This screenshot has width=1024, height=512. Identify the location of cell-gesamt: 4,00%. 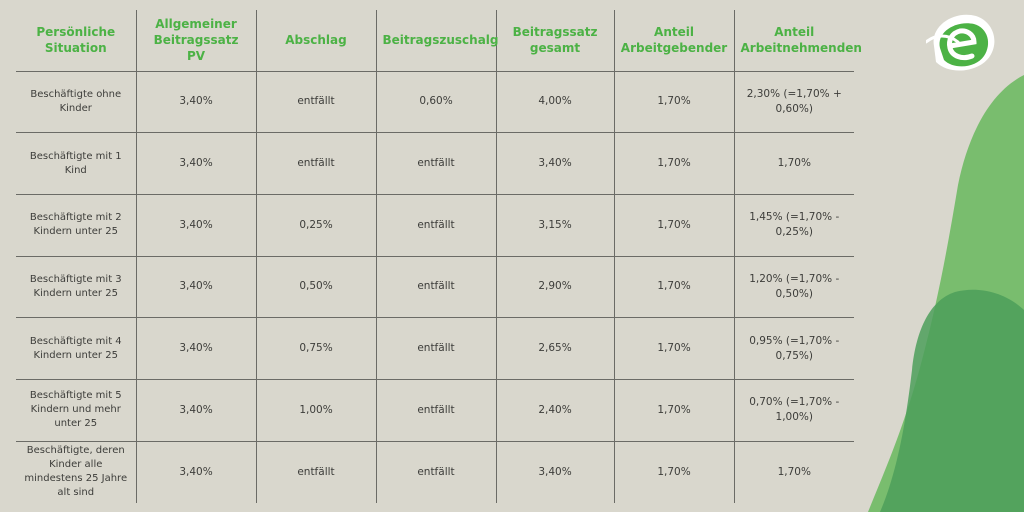
(555, 102).